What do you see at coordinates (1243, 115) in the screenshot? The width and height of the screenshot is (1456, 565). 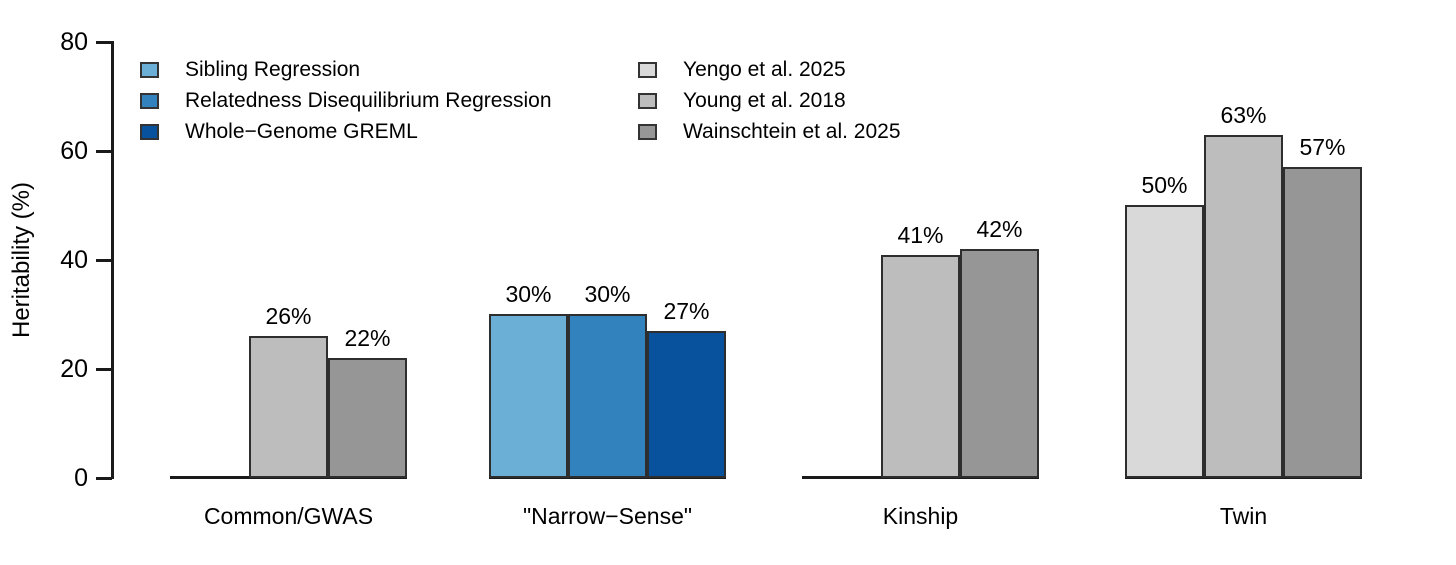 I see `bar-value-label-twin-young-et-al-2018: 63%` at bounding box center [1243, 115].